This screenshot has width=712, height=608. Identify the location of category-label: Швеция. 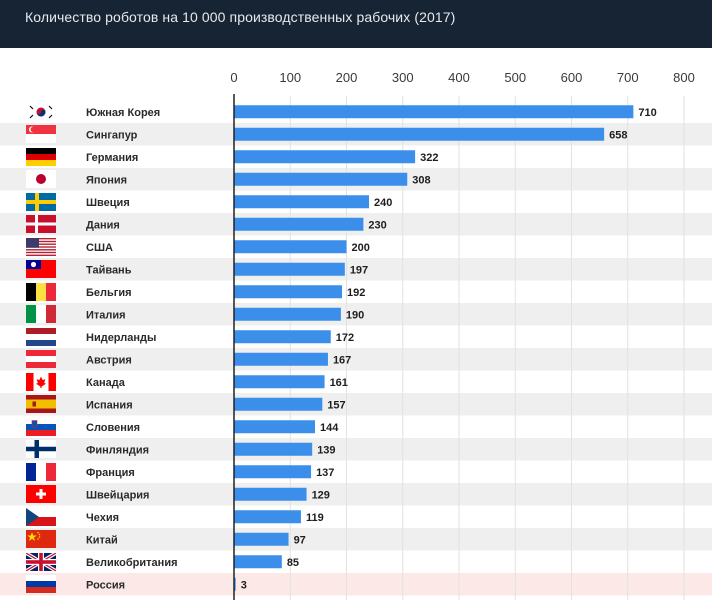
(108, 203).